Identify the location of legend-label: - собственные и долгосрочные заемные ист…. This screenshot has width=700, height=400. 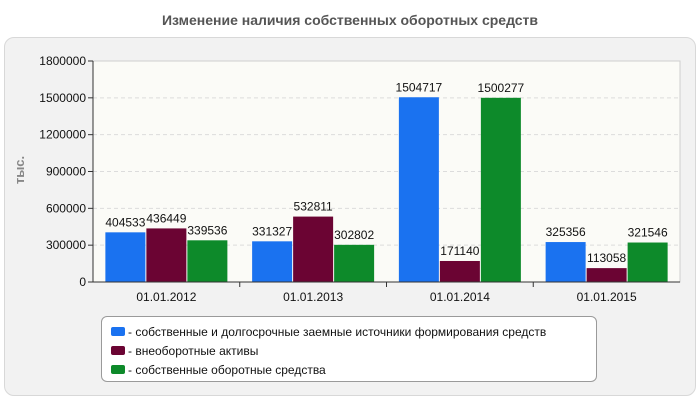
(337, 331).